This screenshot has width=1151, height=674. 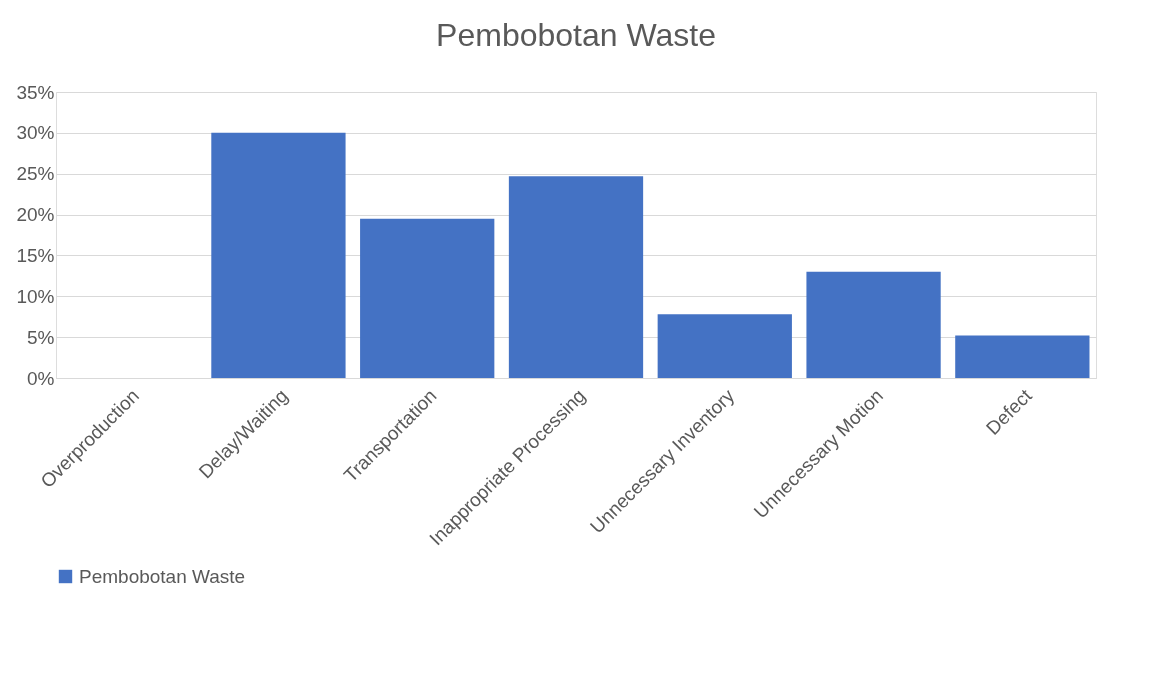 What do you see at coordinates (576, 35) in the screenshot?
I see `chart-title: Pembobotan Waste` at bounding box center [576, 35].